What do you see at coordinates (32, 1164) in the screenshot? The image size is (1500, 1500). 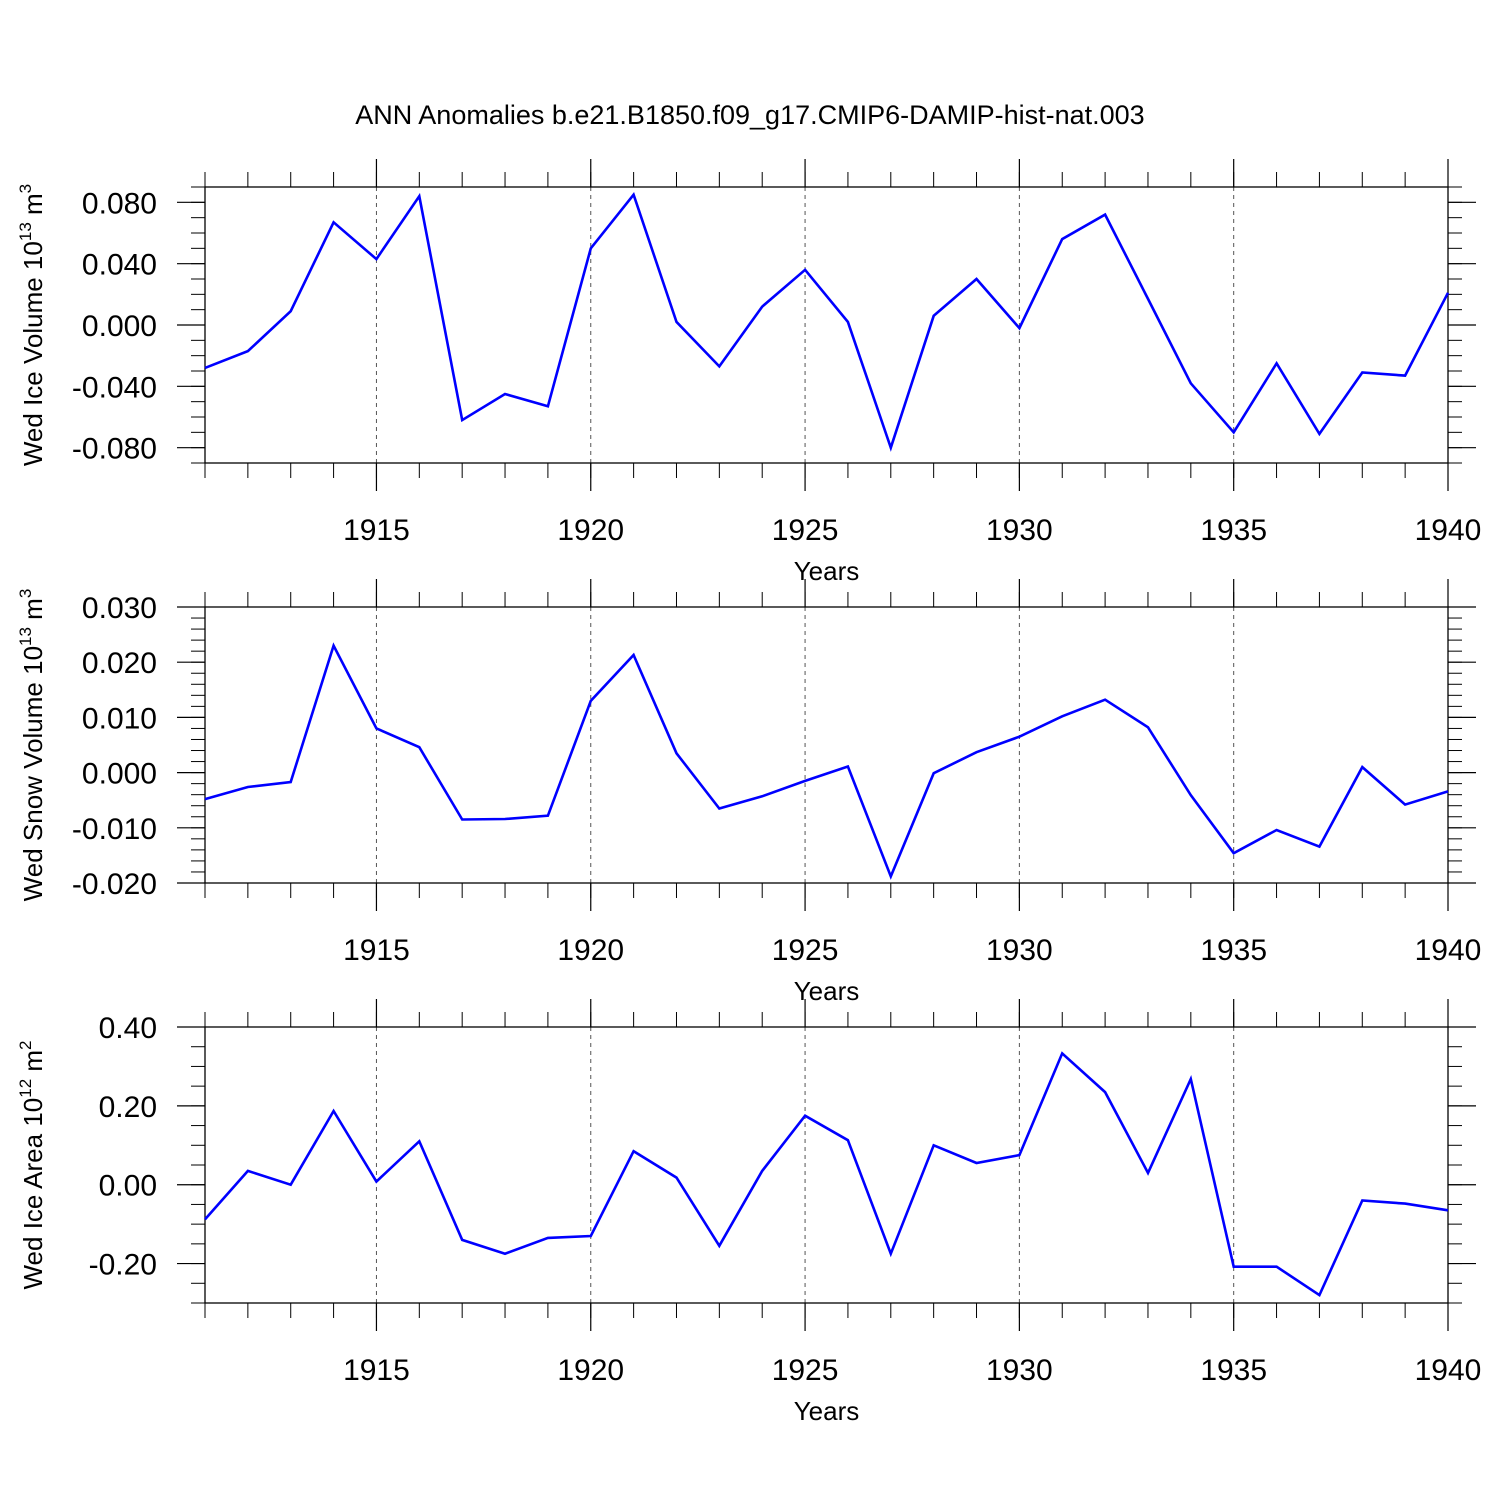 I see `y-axis-label: Wed Ice Area 1012 m2` at bounding box center [32, 1164].